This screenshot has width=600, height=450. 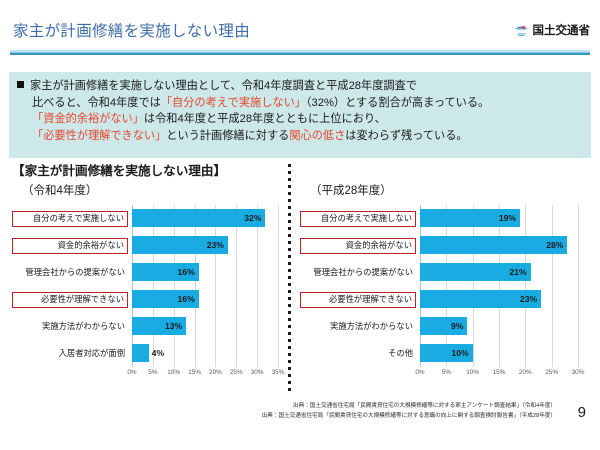 I want to click on axis-tick-label: 0%, so click(x=132, y=372).